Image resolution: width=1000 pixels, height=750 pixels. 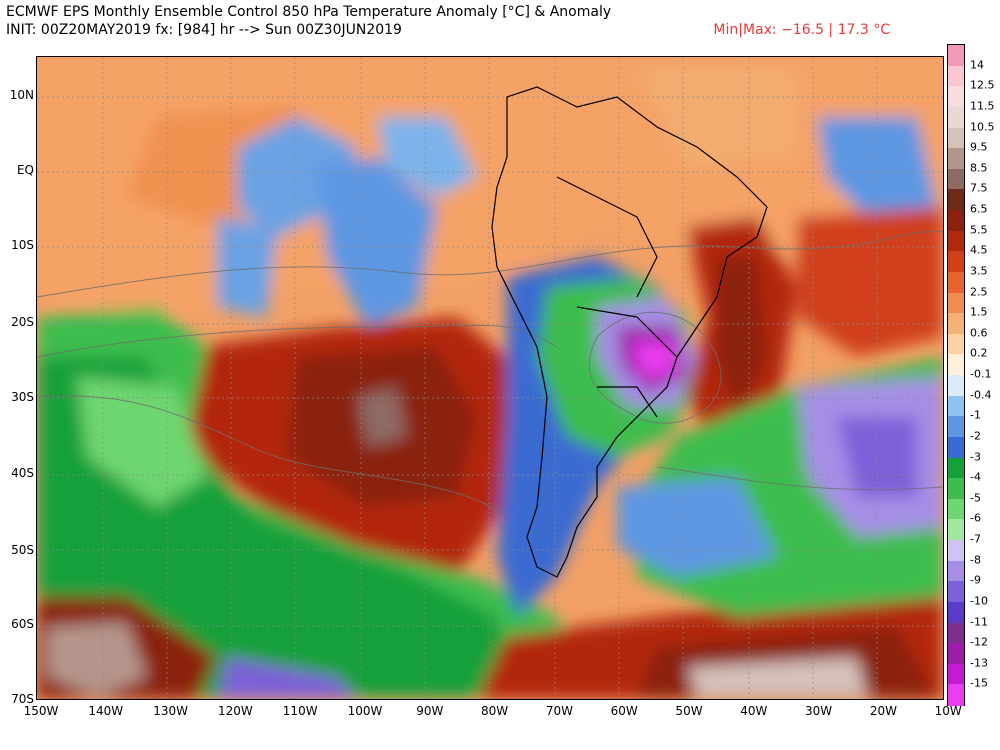 What do you see at coordinates (170, 711) in the screenshot?
I see `lon-label: 130W` at bounding box center [170, 711].